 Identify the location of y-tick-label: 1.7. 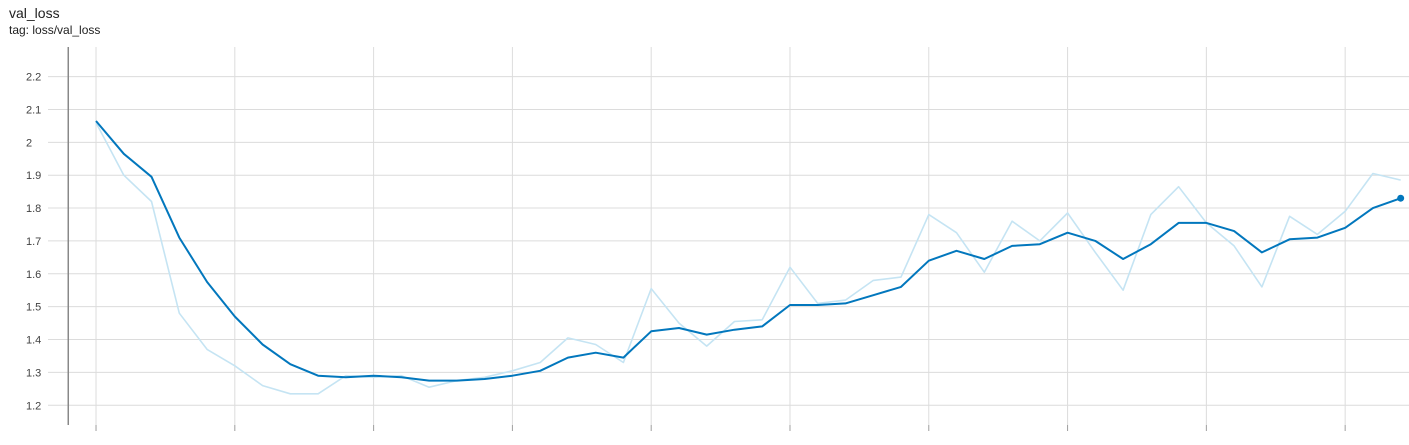
(33, 242).